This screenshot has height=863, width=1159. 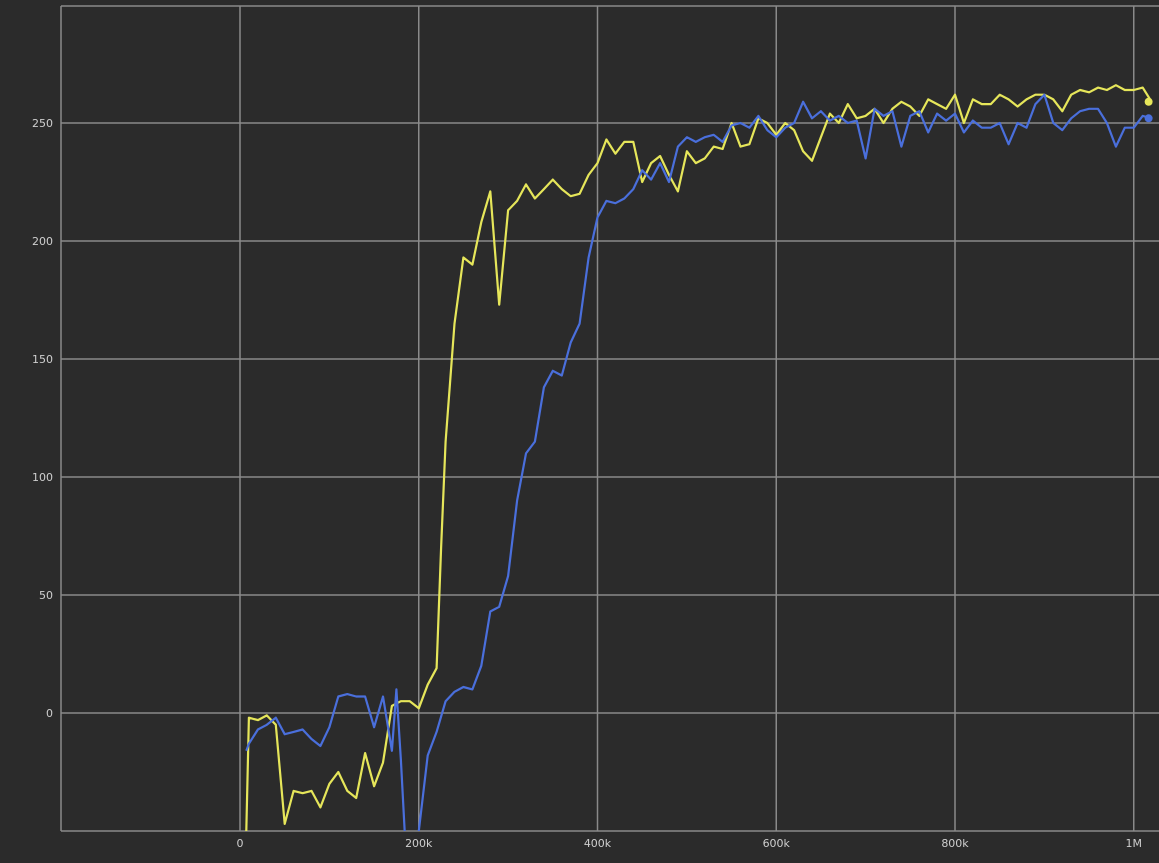 What do you see at coordinates (598, 843) in the screenshot?
I see `x-tick-label: 400k` at bounding box center [598, 843].